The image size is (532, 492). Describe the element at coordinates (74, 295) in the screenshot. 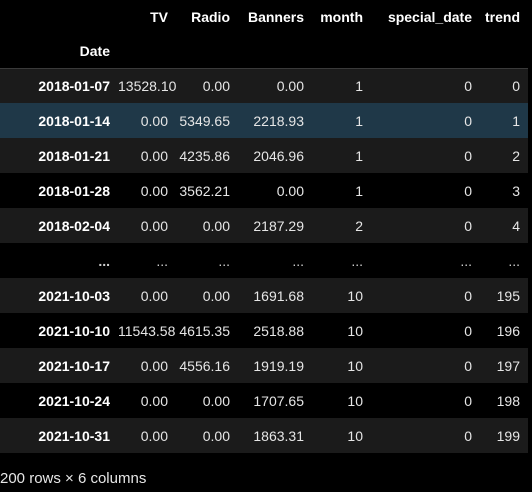

I see `row-index-label: 2021-10-03` at that location.